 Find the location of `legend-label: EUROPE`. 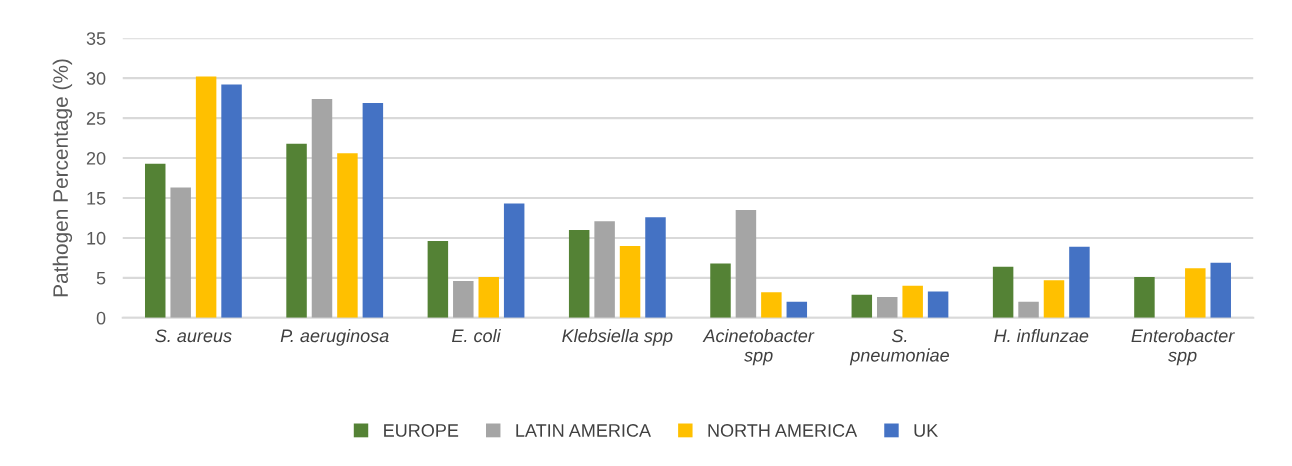

legend-label: EUROPE is located at coordinates (421, 430).